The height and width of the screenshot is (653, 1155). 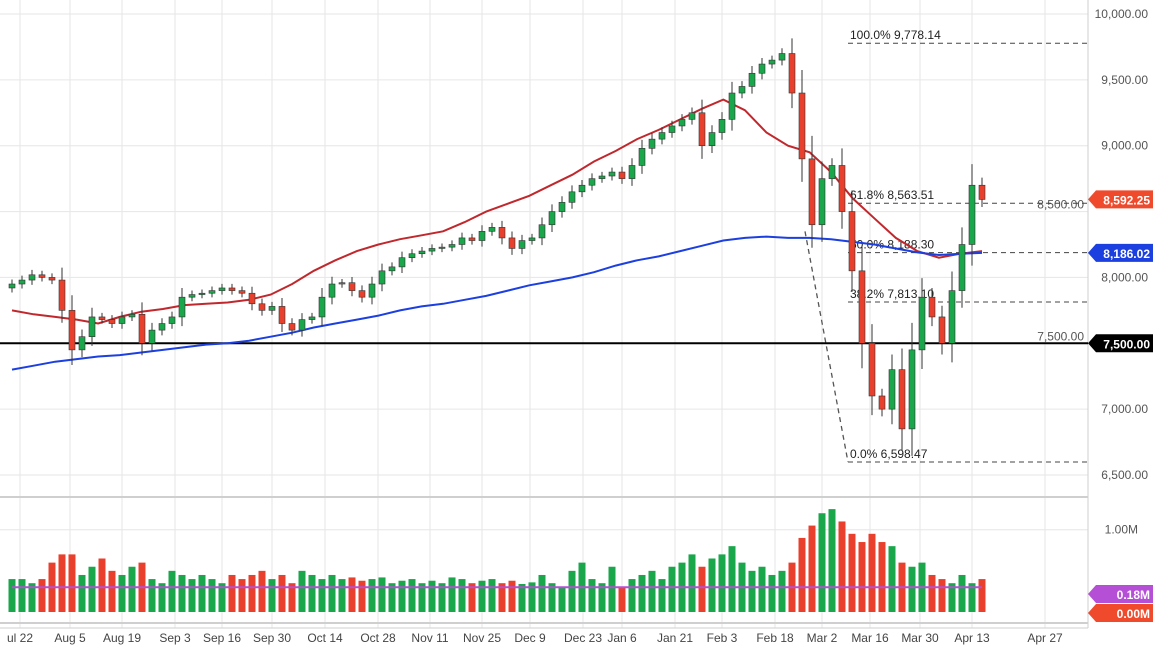 I want to click on date-tick-label: Oct 28, so click(x=378, y=638).